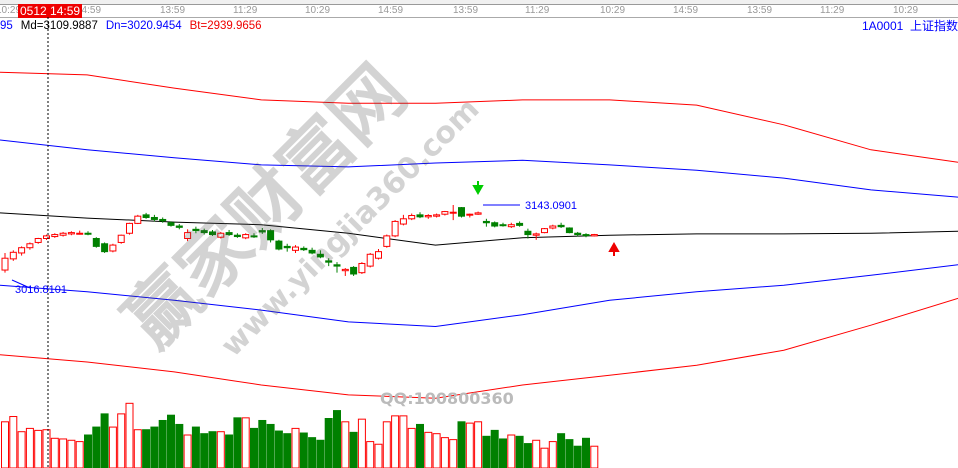 The height and width of the screenshot is (468, 958). Describe the element at coordinates (6, 26) in the screenshot. I see `up-value: 95` at that location.